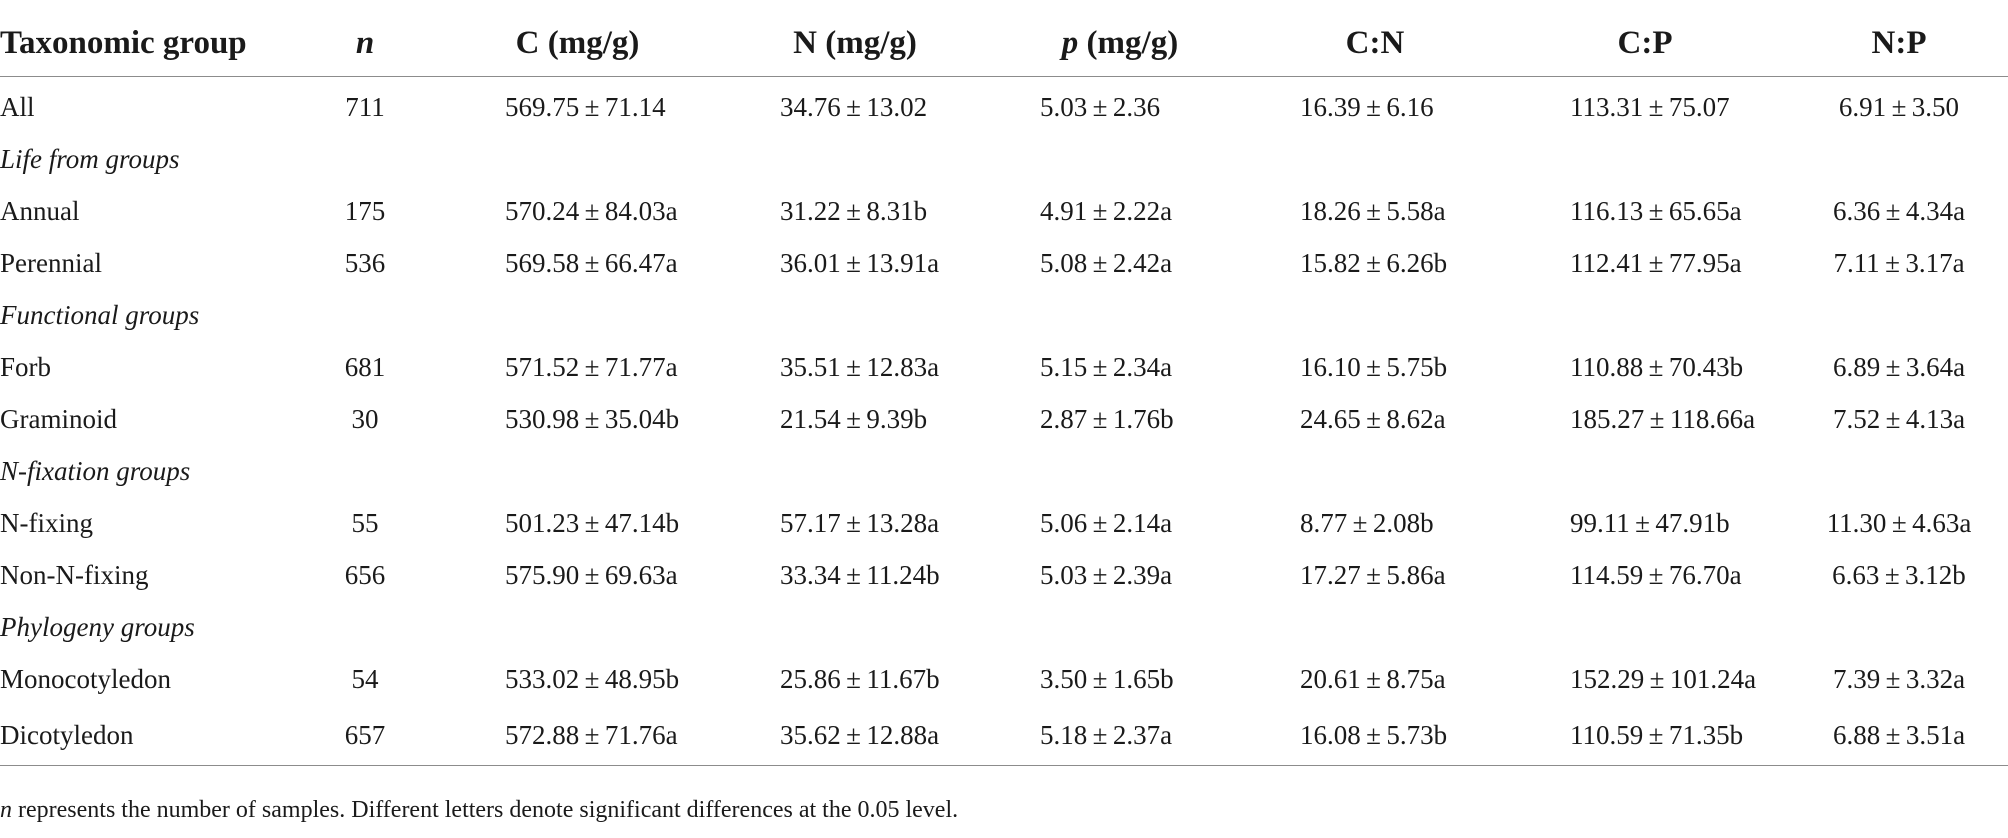  I want to click on table-cell: 5.03 ± 2.36, so click(1100, 106).